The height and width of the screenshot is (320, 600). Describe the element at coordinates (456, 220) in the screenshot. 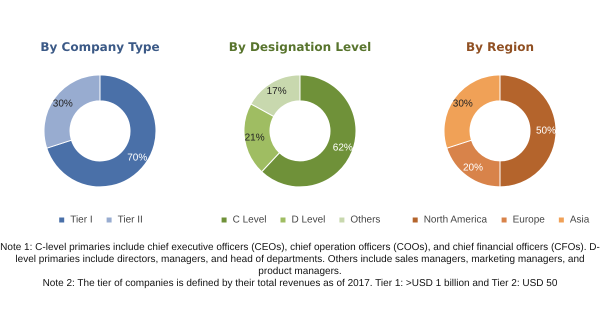

I see `legend-label: North America` at that location.